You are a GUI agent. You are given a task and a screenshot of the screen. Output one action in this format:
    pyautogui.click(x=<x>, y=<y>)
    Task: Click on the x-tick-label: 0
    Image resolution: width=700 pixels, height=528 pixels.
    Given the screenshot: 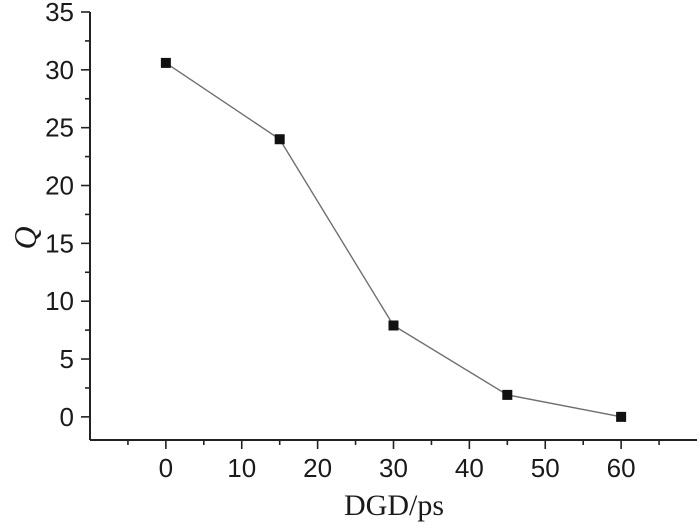 What is the action you would take?
    pyautogui.click(x=166, y=468)
    